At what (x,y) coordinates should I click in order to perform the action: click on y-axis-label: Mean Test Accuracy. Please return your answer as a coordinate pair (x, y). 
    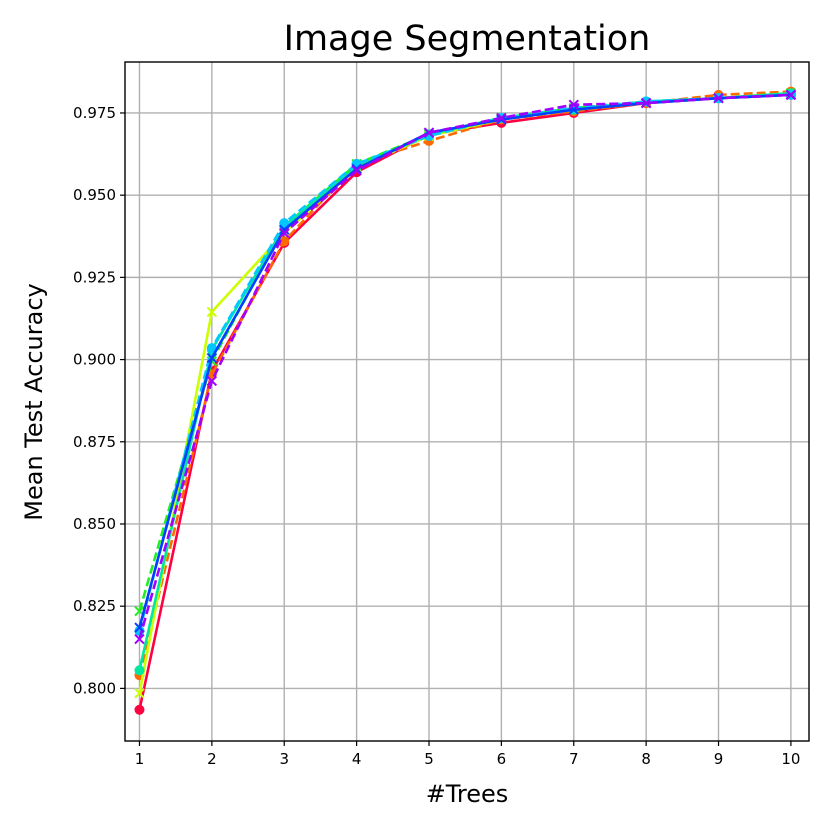
    Looking at the image, I should click on (34, 401).